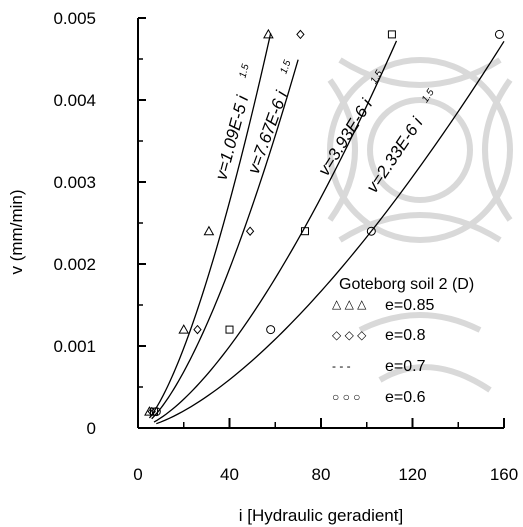 The image size is (523, 527). I want to click on y-tick-label: 0.004, so click(74, 100).